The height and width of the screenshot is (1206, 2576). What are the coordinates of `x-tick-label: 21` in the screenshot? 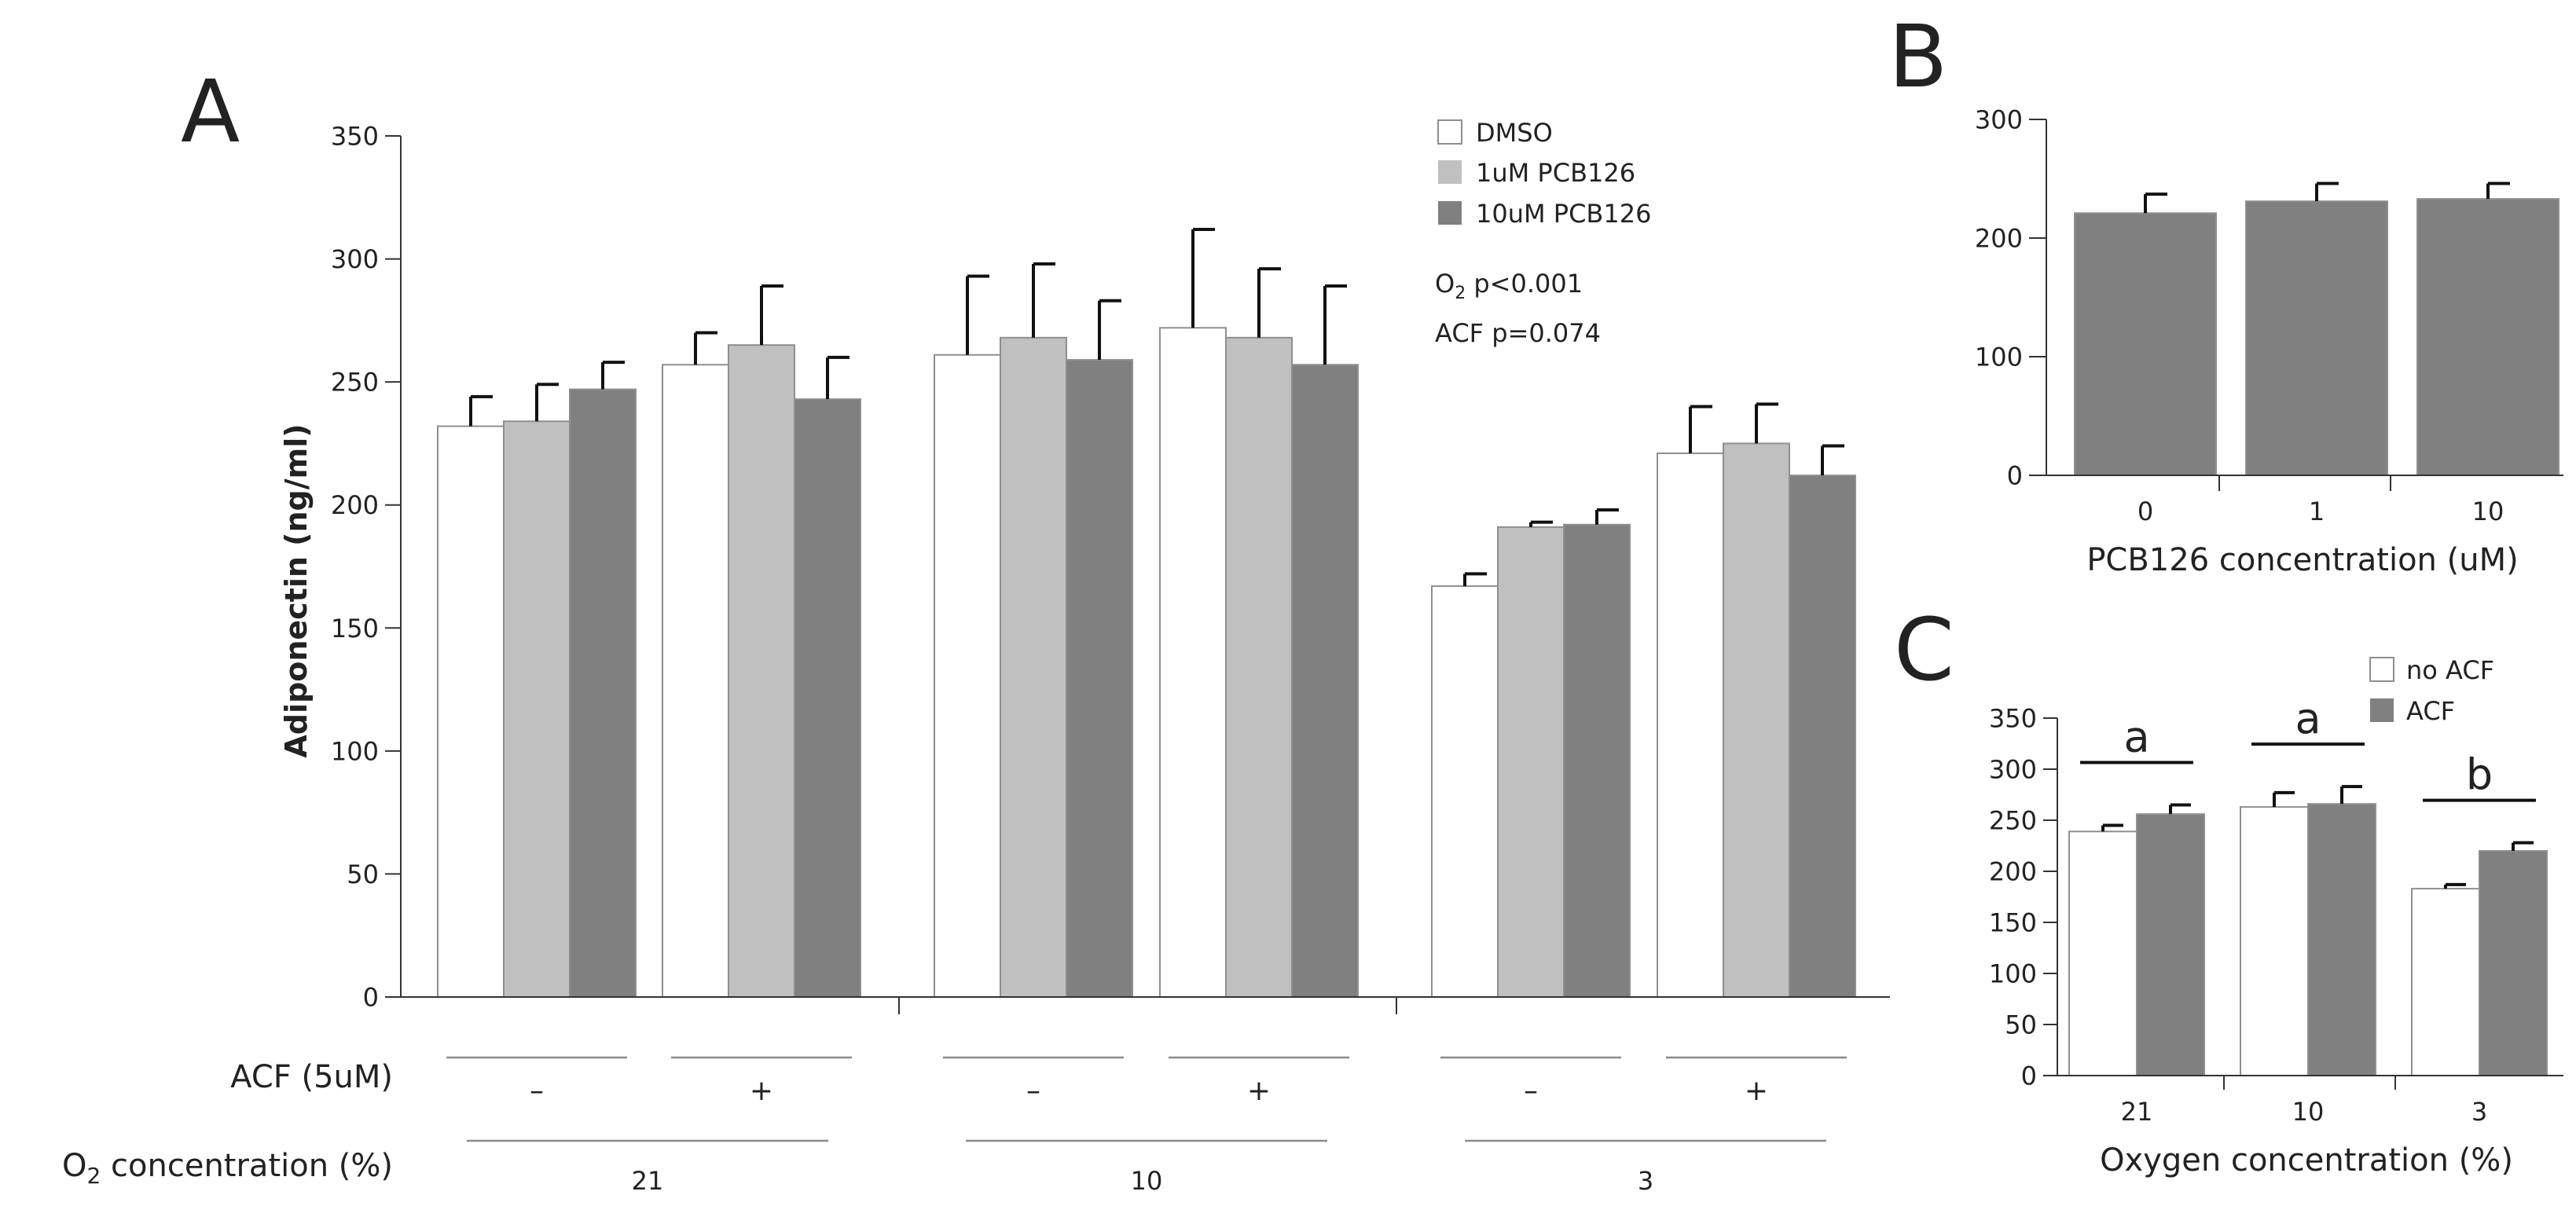 It's located at (2137, 1112).